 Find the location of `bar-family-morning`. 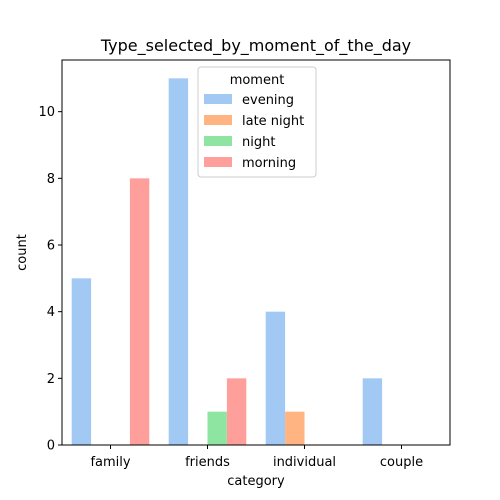

bar-family-morning is located at coordinates (139, 312).